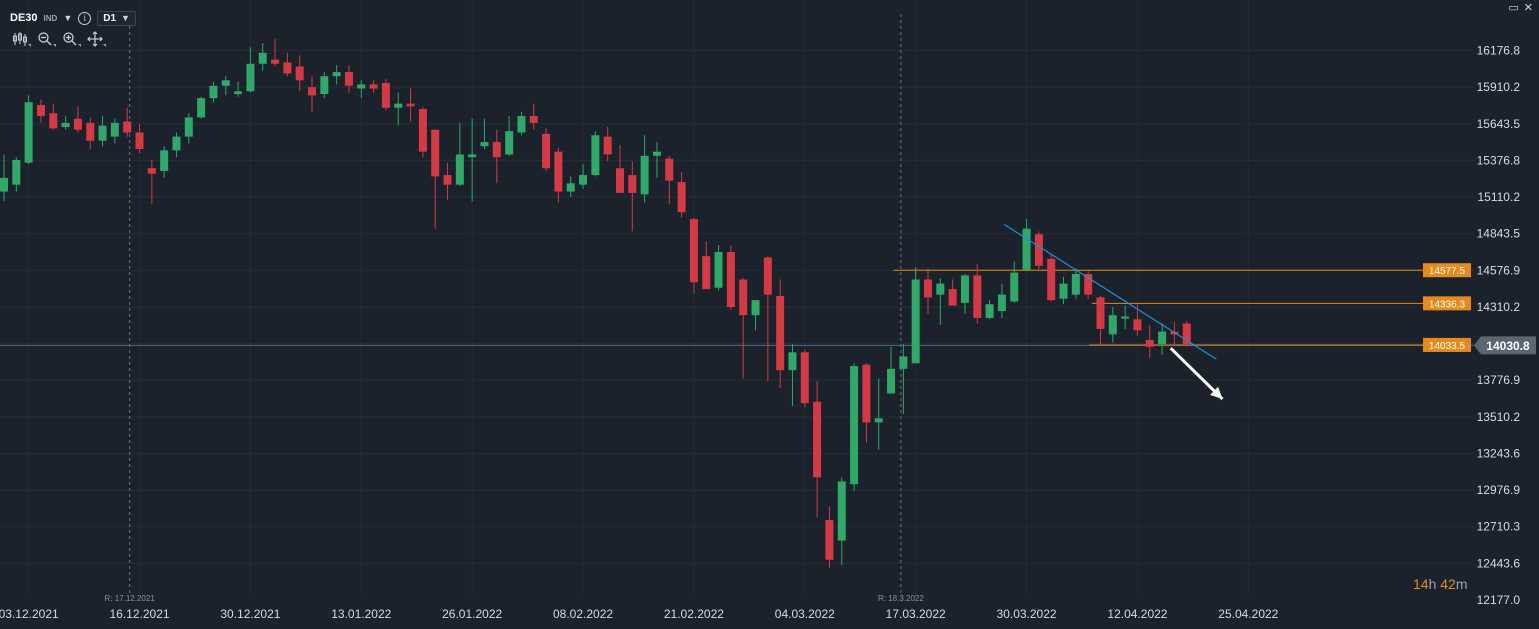 The width and height of the screenshot is (1539, 629). What do you see at coordinates (46, 39) in the screenshot?
I see `zoom-out-icon` at bounding box center [46, 39].